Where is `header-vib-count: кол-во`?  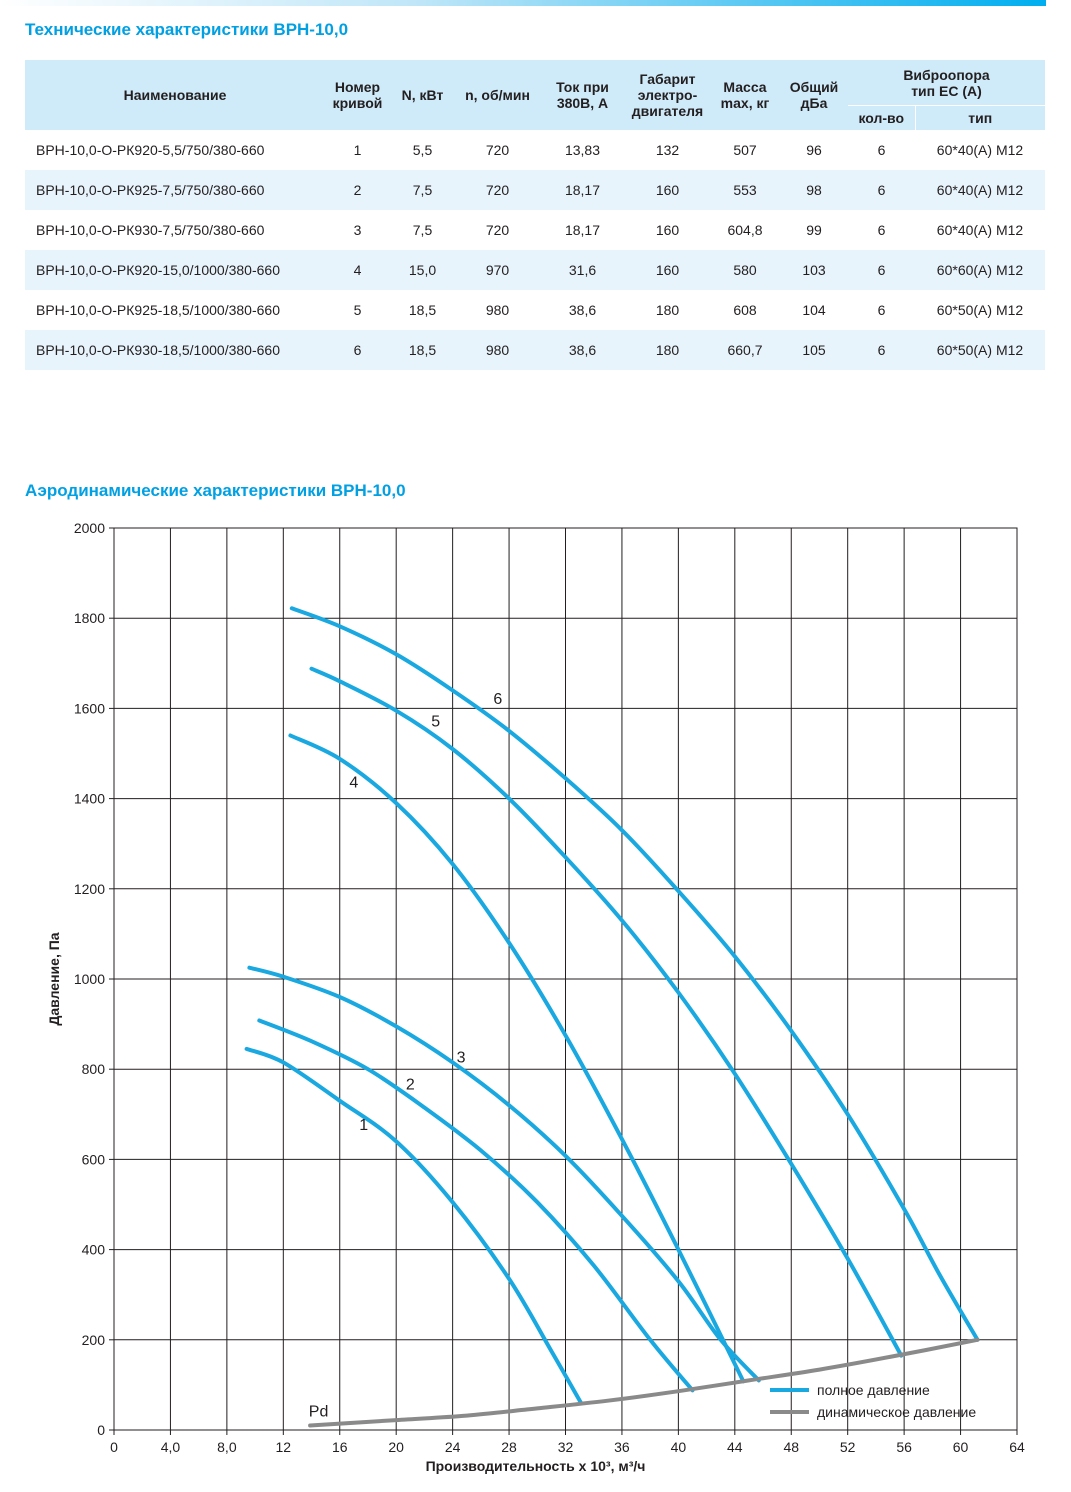
header-vib-count: кол-во is located at coordinates (882, 117).